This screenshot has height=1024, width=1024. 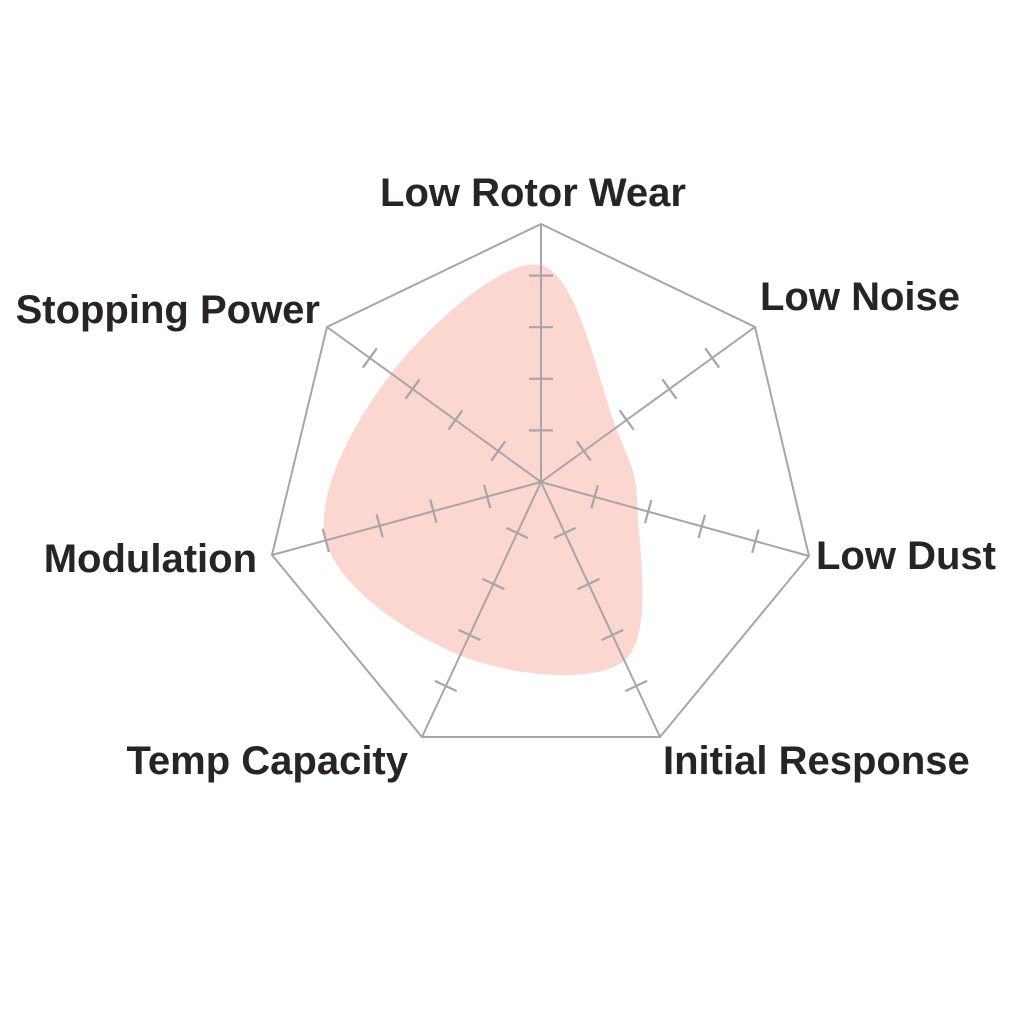 I want to click on data-area, so click(x=483, y=470).